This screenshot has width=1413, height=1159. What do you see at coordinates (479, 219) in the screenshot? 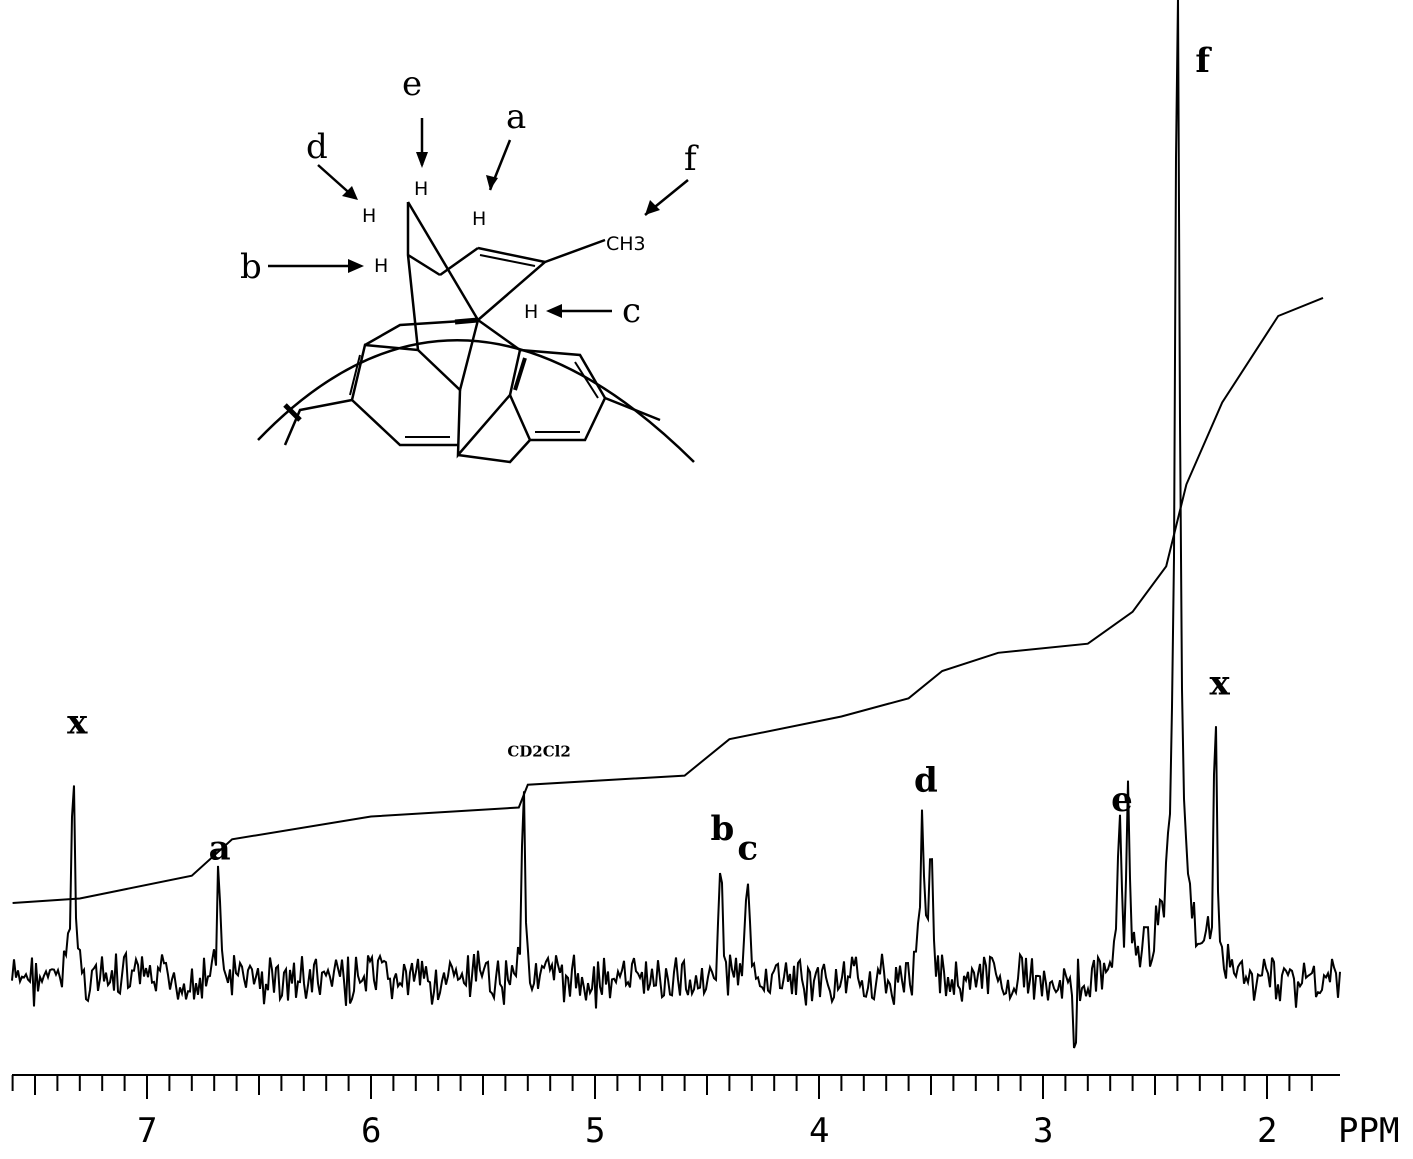
I see `struct-h-a: H` at bounding box center [479, 219].